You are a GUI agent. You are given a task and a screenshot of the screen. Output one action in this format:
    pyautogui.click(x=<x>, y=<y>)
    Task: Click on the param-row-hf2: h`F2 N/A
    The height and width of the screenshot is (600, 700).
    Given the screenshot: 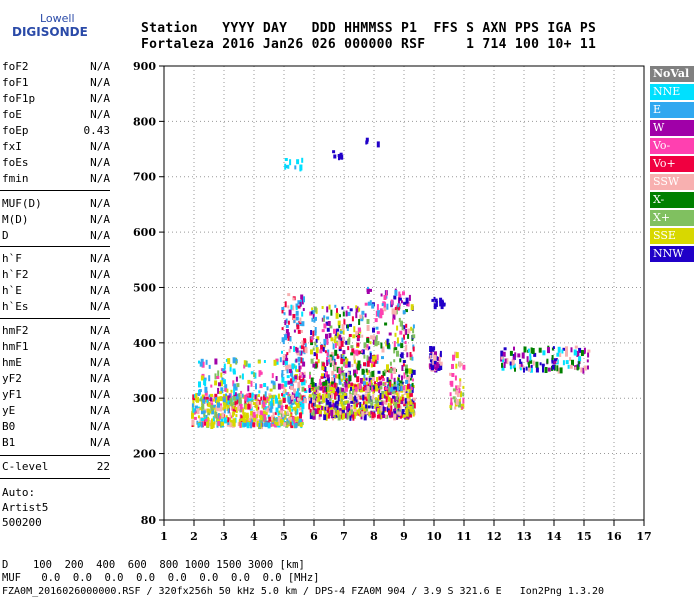 What is the action you would take?
    pyautogui.click(x=56, y=275)
    